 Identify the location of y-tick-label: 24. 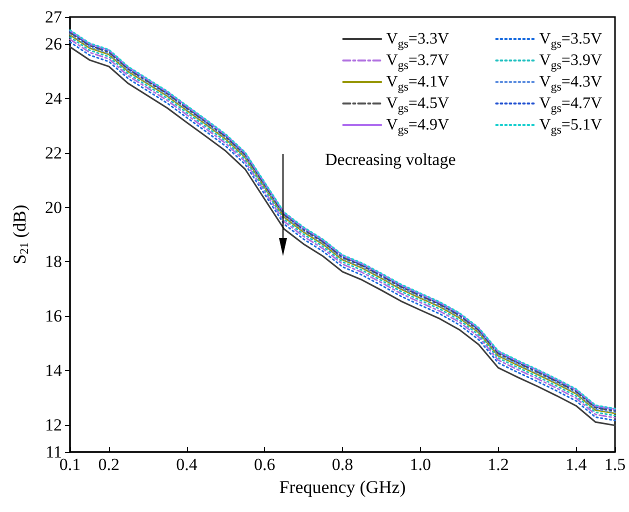
(53, 98).